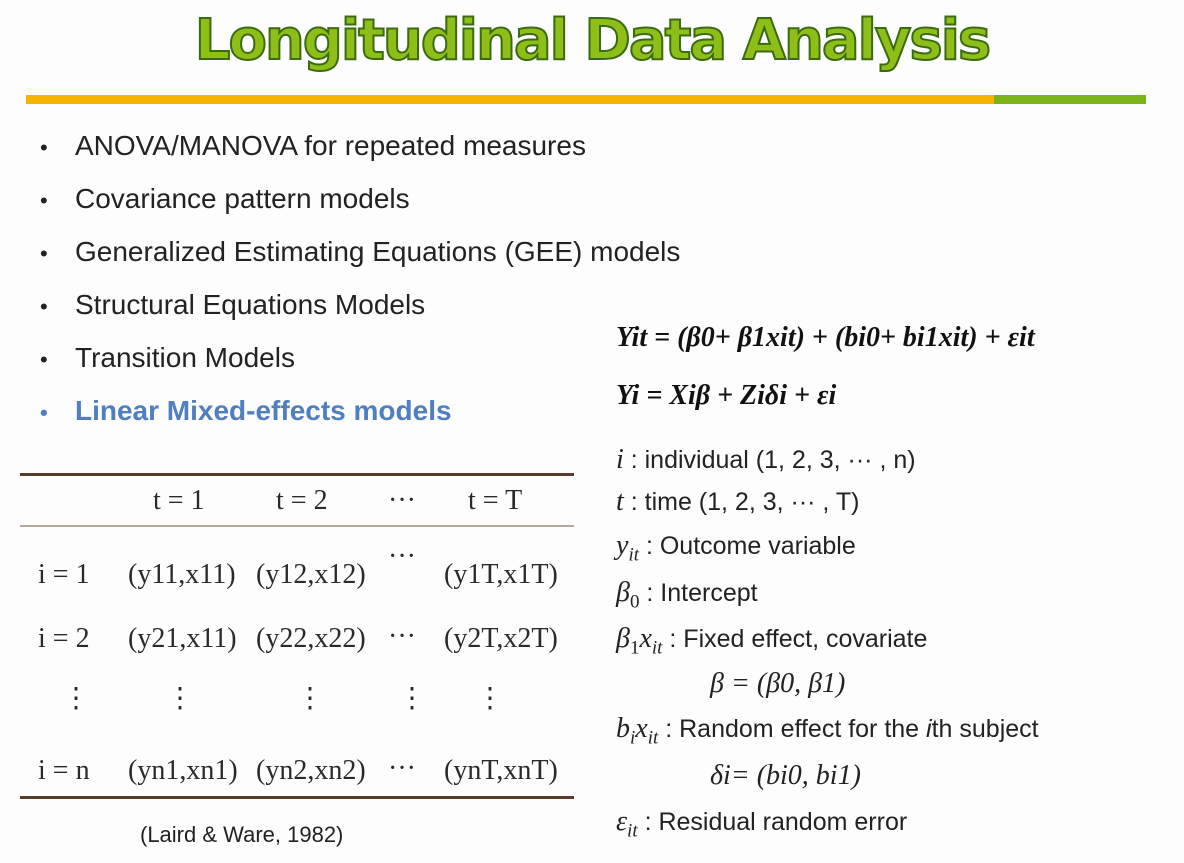  I want to click on definition-beta0: β0 : Intercept, so click(687, 595).